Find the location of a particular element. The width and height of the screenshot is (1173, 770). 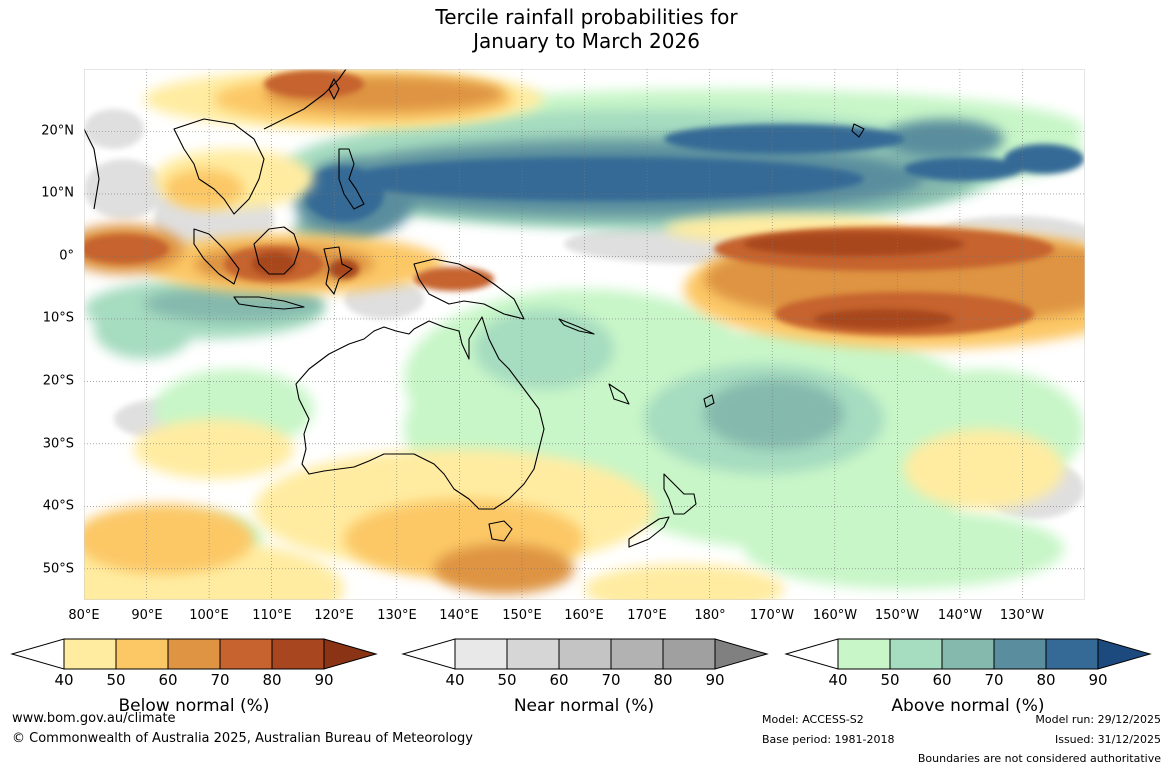

lon-label: 170°E is located at coordinates (647, 615).